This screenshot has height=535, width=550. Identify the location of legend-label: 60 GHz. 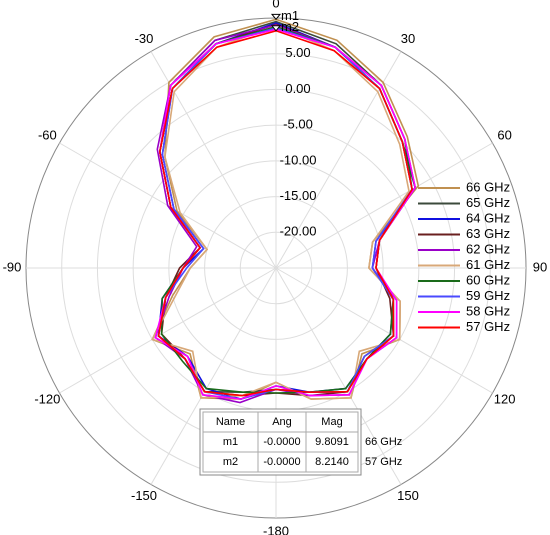
(488, 279).